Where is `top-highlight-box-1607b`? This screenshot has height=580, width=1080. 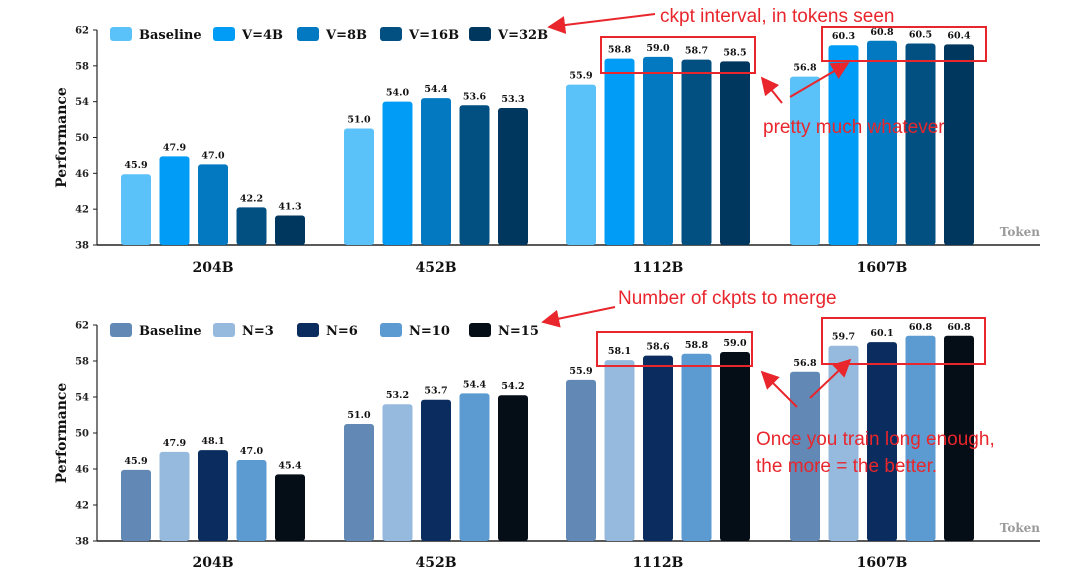 top-highlight-box-1607b is located at coordinates (904, 44).